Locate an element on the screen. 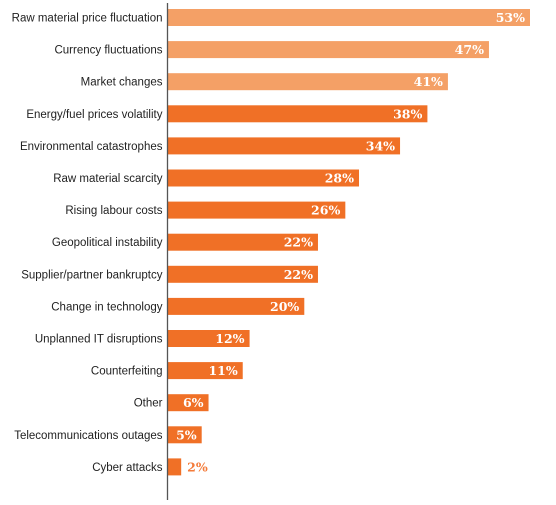  category-label-other: Other is located at coordinates (148, 404).